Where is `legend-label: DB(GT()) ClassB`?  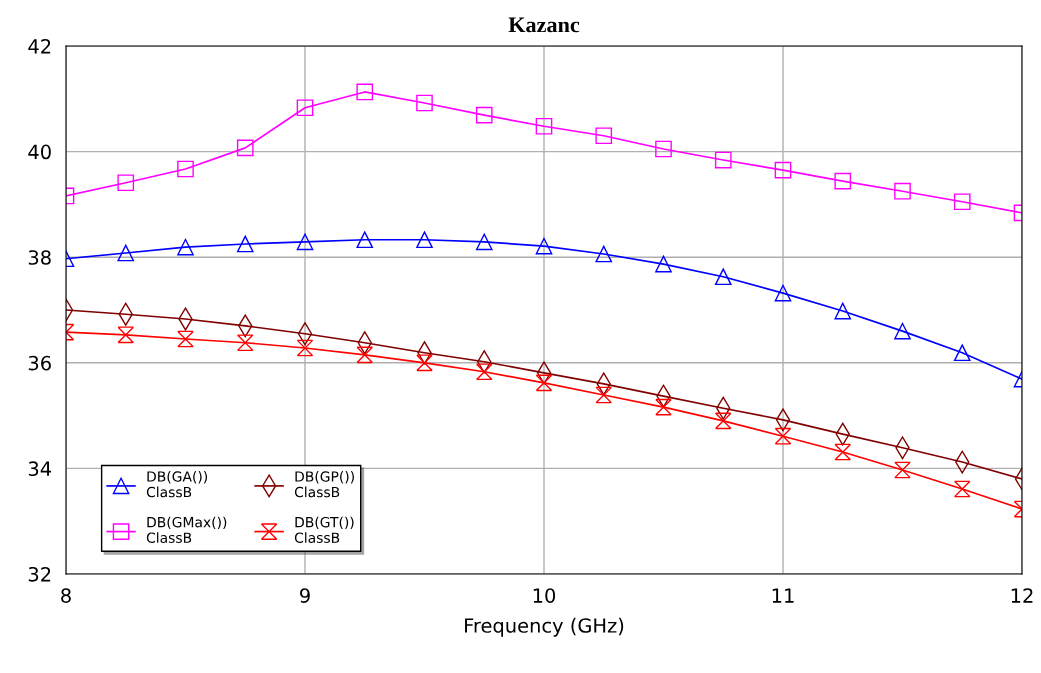 legend-label: DB(GT()) ClassB is located at coordinates (324, 529).